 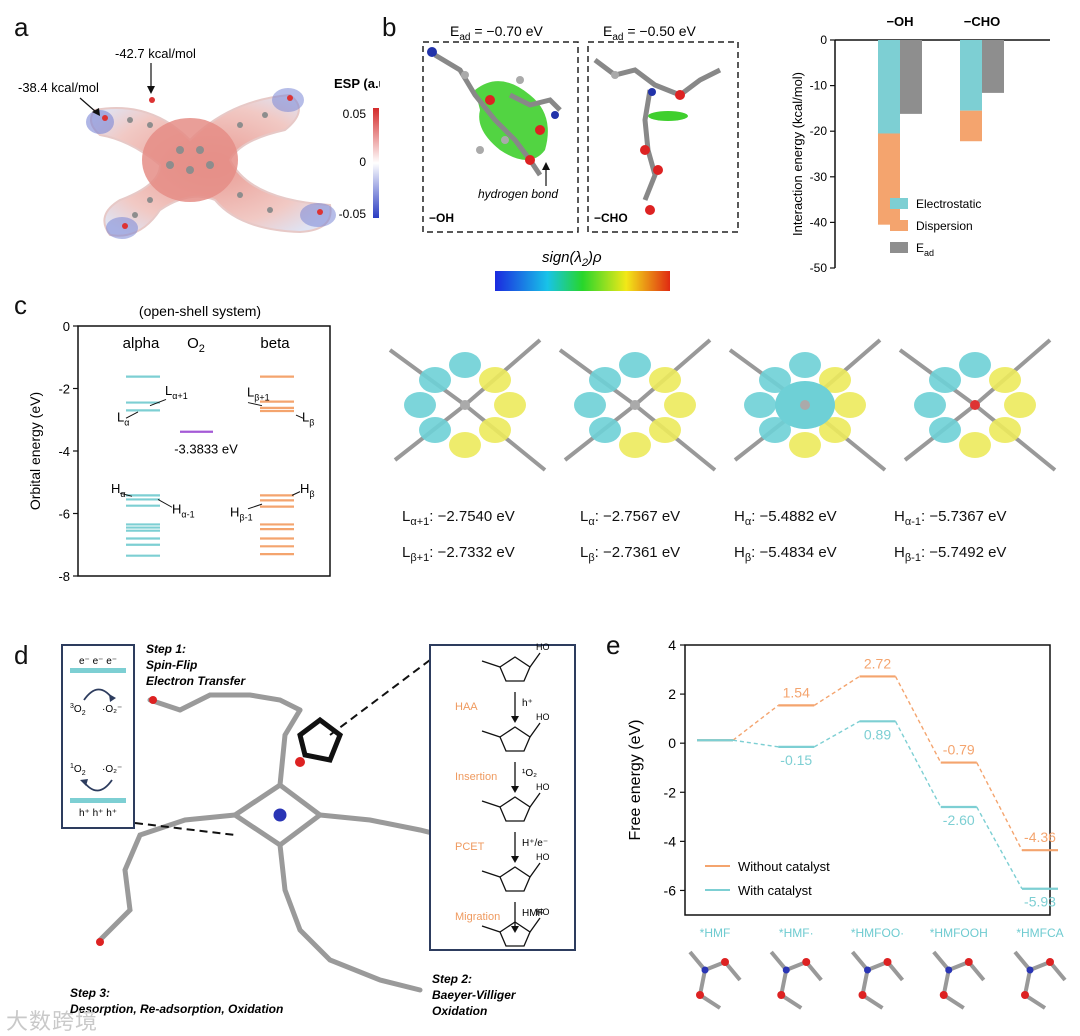 I want to click on orbital-energy-value: Hα-1: −5.7367 eV, so click(x=950, y=518).